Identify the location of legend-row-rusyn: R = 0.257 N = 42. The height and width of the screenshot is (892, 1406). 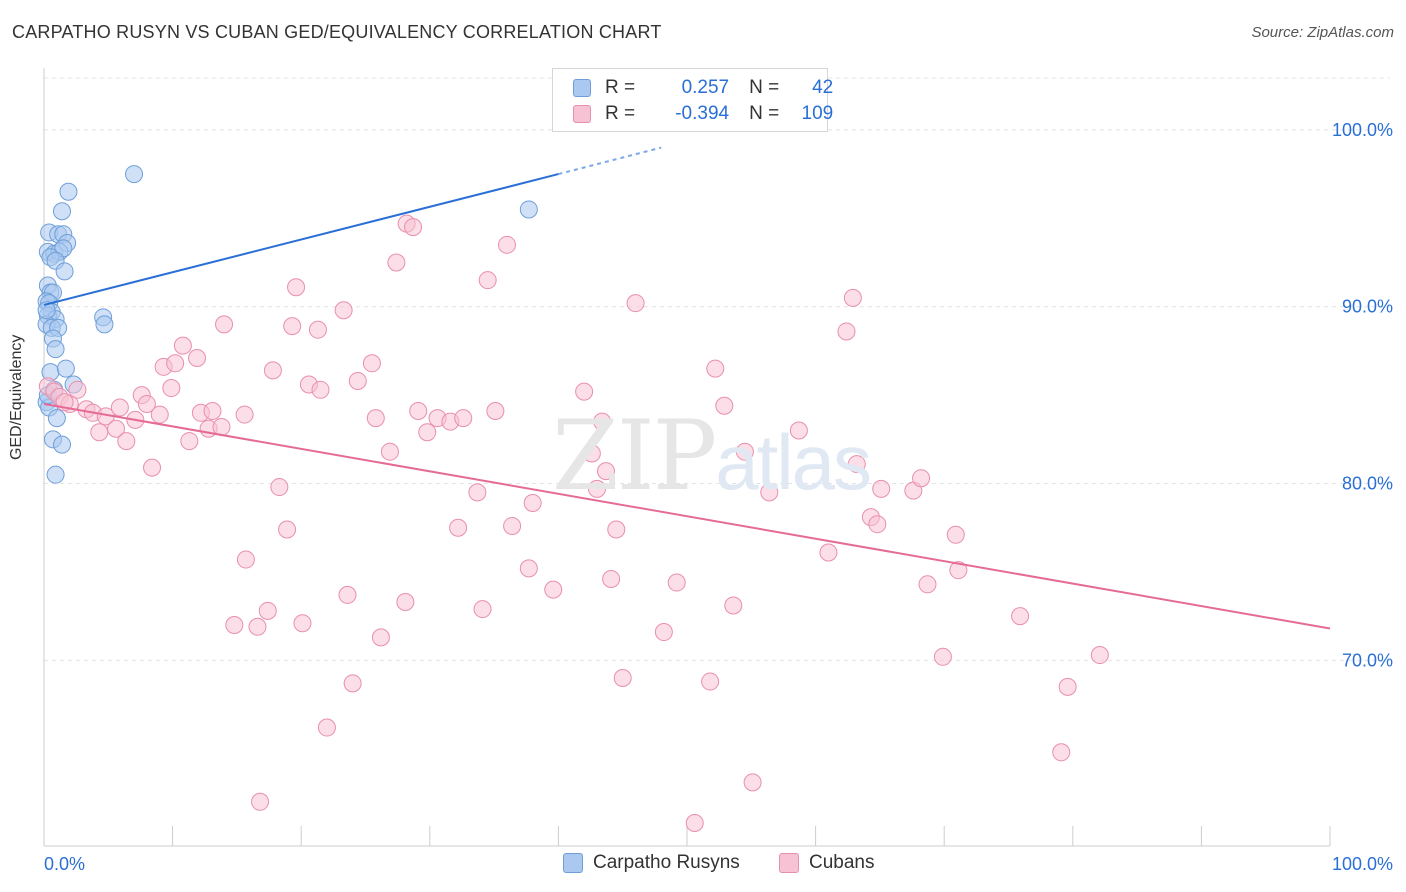
(703, 88).